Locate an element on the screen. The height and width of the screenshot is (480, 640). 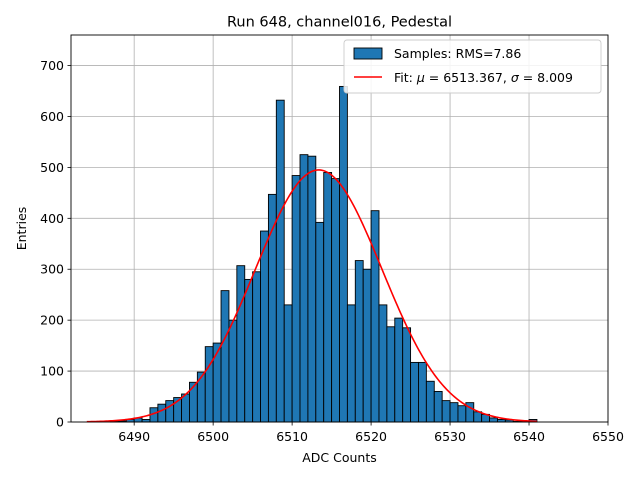
legend-frame is located at coordinates (472, 66).